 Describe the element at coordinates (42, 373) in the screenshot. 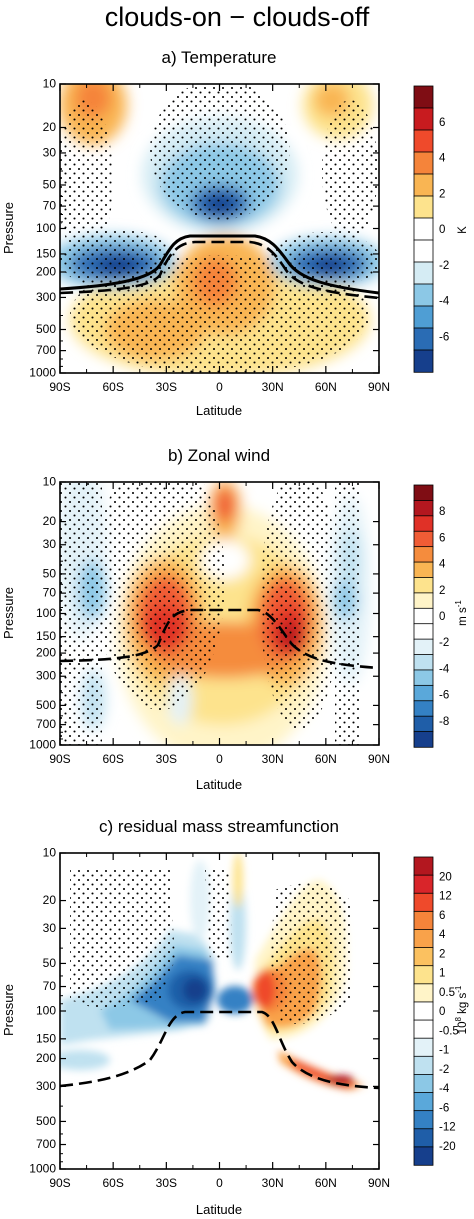

I see `y-tick-label: 1000` at that location.